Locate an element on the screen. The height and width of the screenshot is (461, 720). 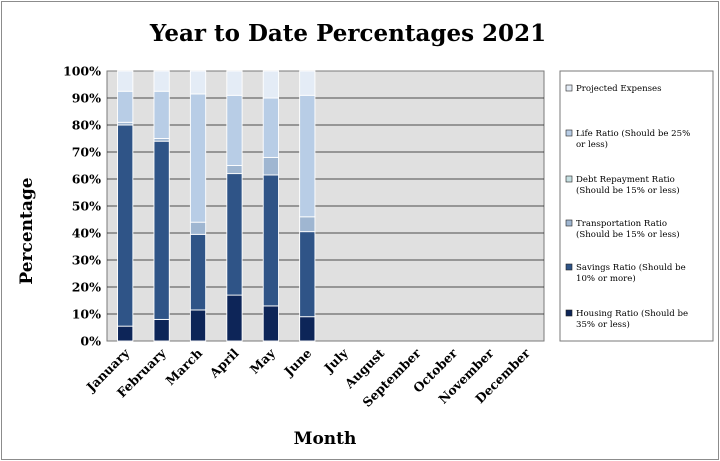
y-axis-ticks: 0% 10% 20% 30% 40% 50% 60% 70% 80% 90% 100% is located at coordinates (82, 206).